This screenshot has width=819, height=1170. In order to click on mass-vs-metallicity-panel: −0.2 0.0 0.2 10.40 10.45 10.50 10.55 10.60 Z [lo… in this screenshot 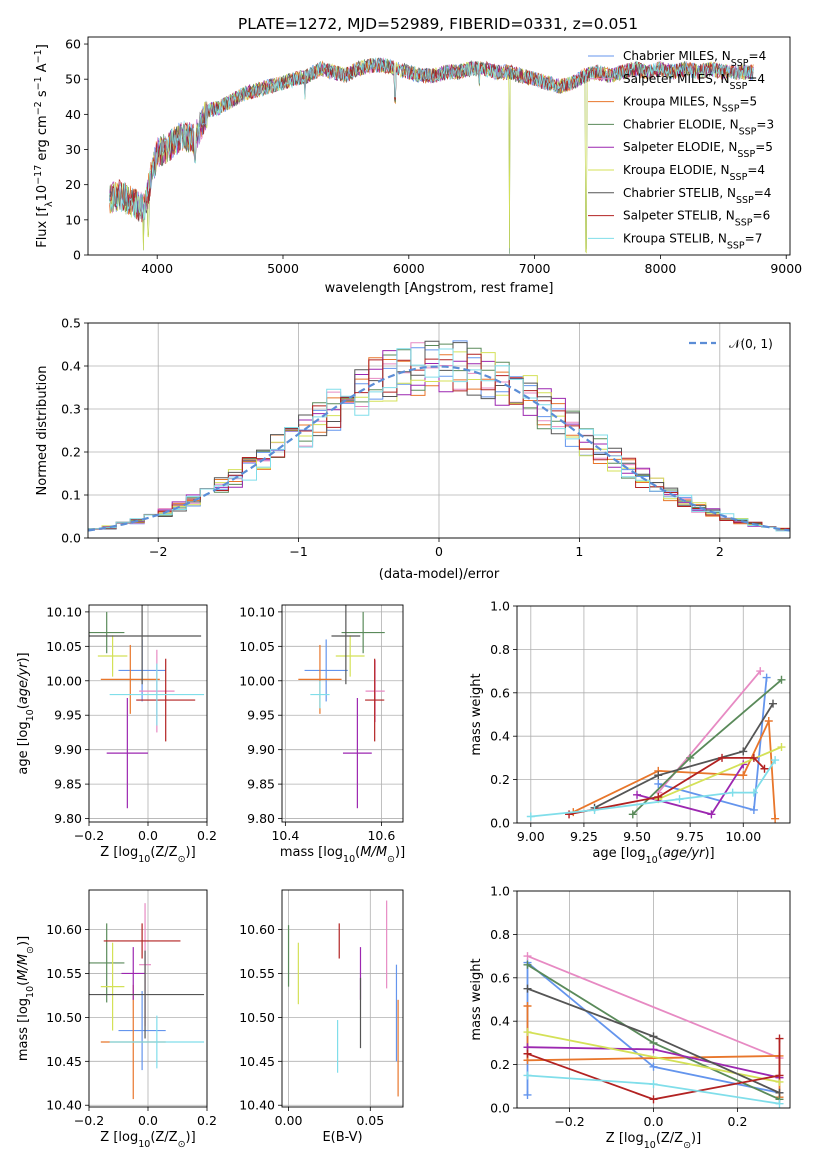, I will do `click(116, 1019)`.